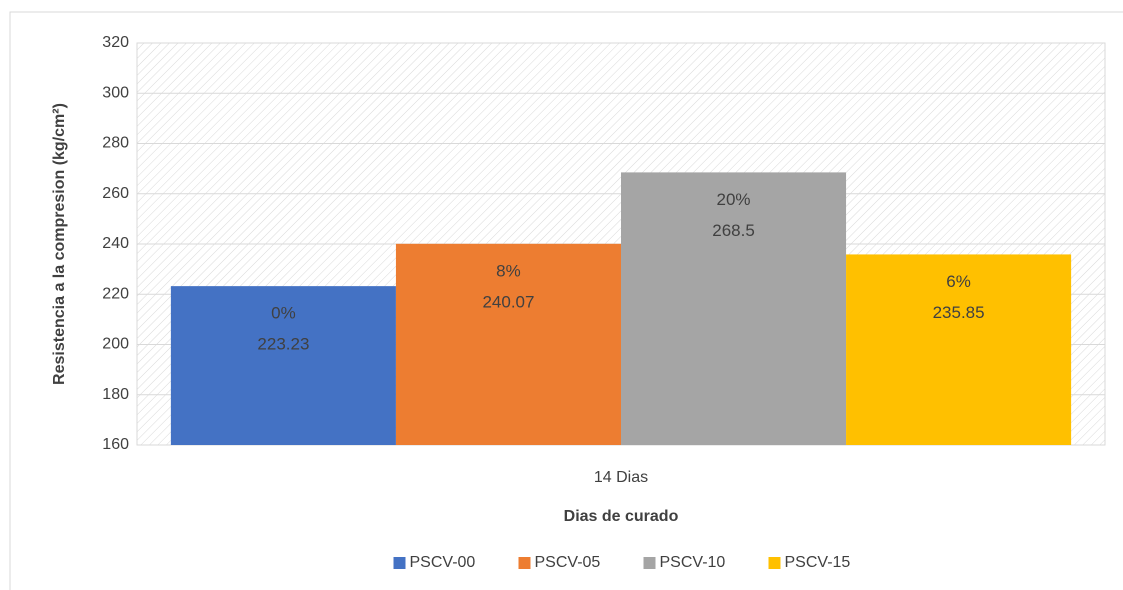 This screenshot has width=1123, height=590. Describe the element at coordinates (115, 394) in the screenshot. I see `y-tick-label: 180` at that location.